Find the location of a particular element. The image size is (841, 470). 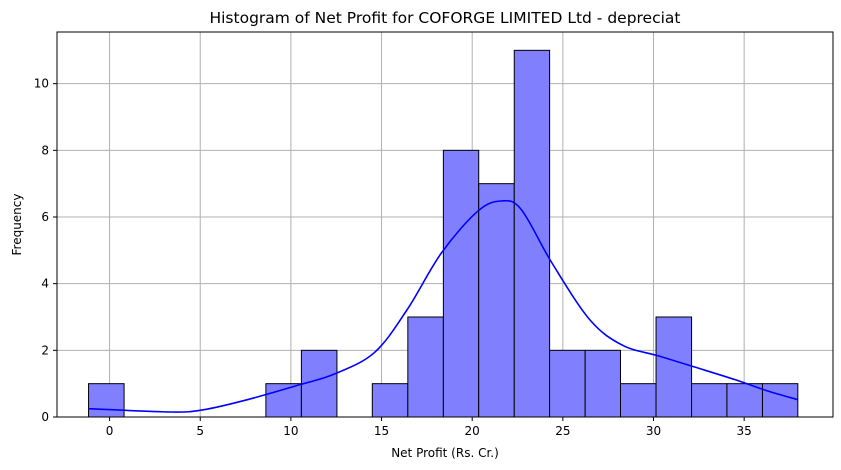

y-axis-label: Frequency is located at coordinates (17, 225).